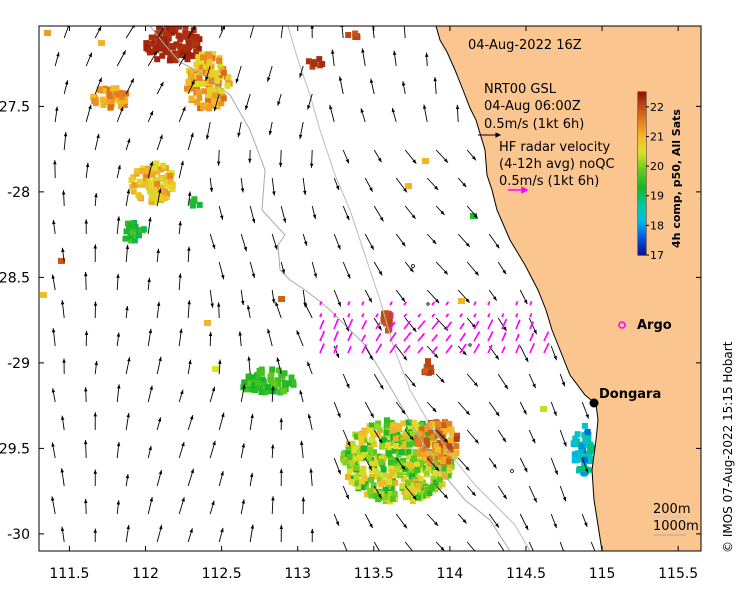 Image resolution: width=740 pixels, height=592 pixels. Describe the element at coordinates (657, 166) in the screenshot. I see `colorbar-tick-label: 20` at that location.